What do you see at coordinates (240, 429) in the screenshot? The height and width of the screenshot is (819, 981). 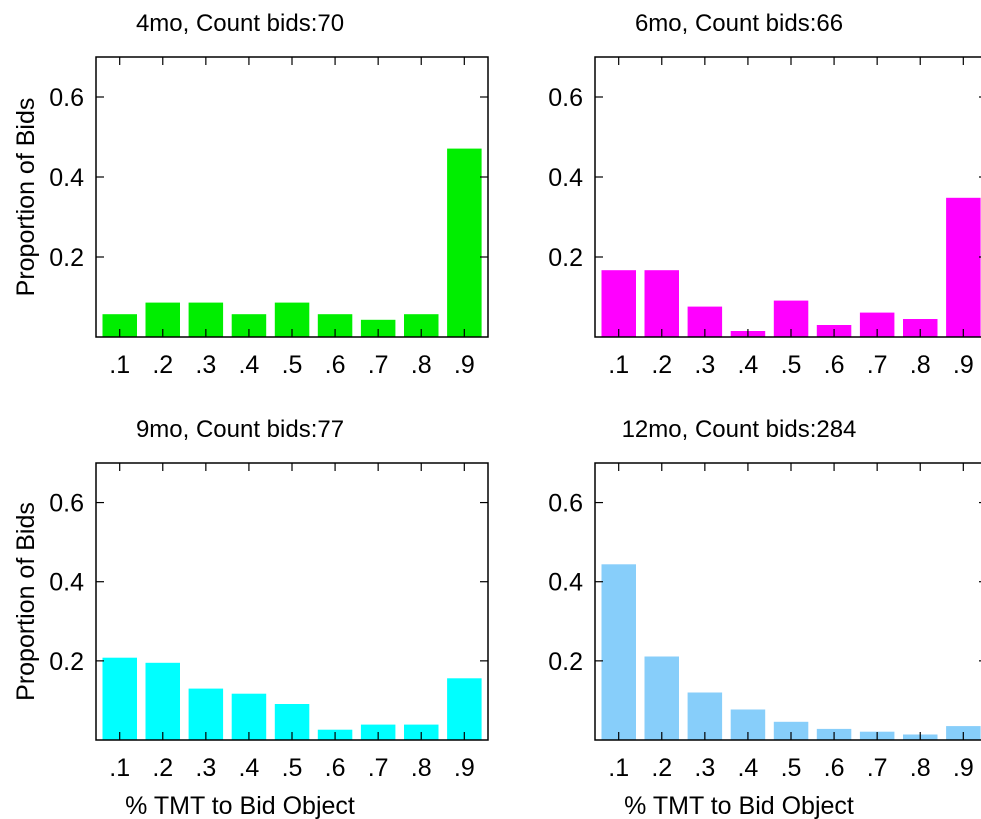 I see `chart-title: 9mo, Count bids:77` at bounding box center [240, 429].